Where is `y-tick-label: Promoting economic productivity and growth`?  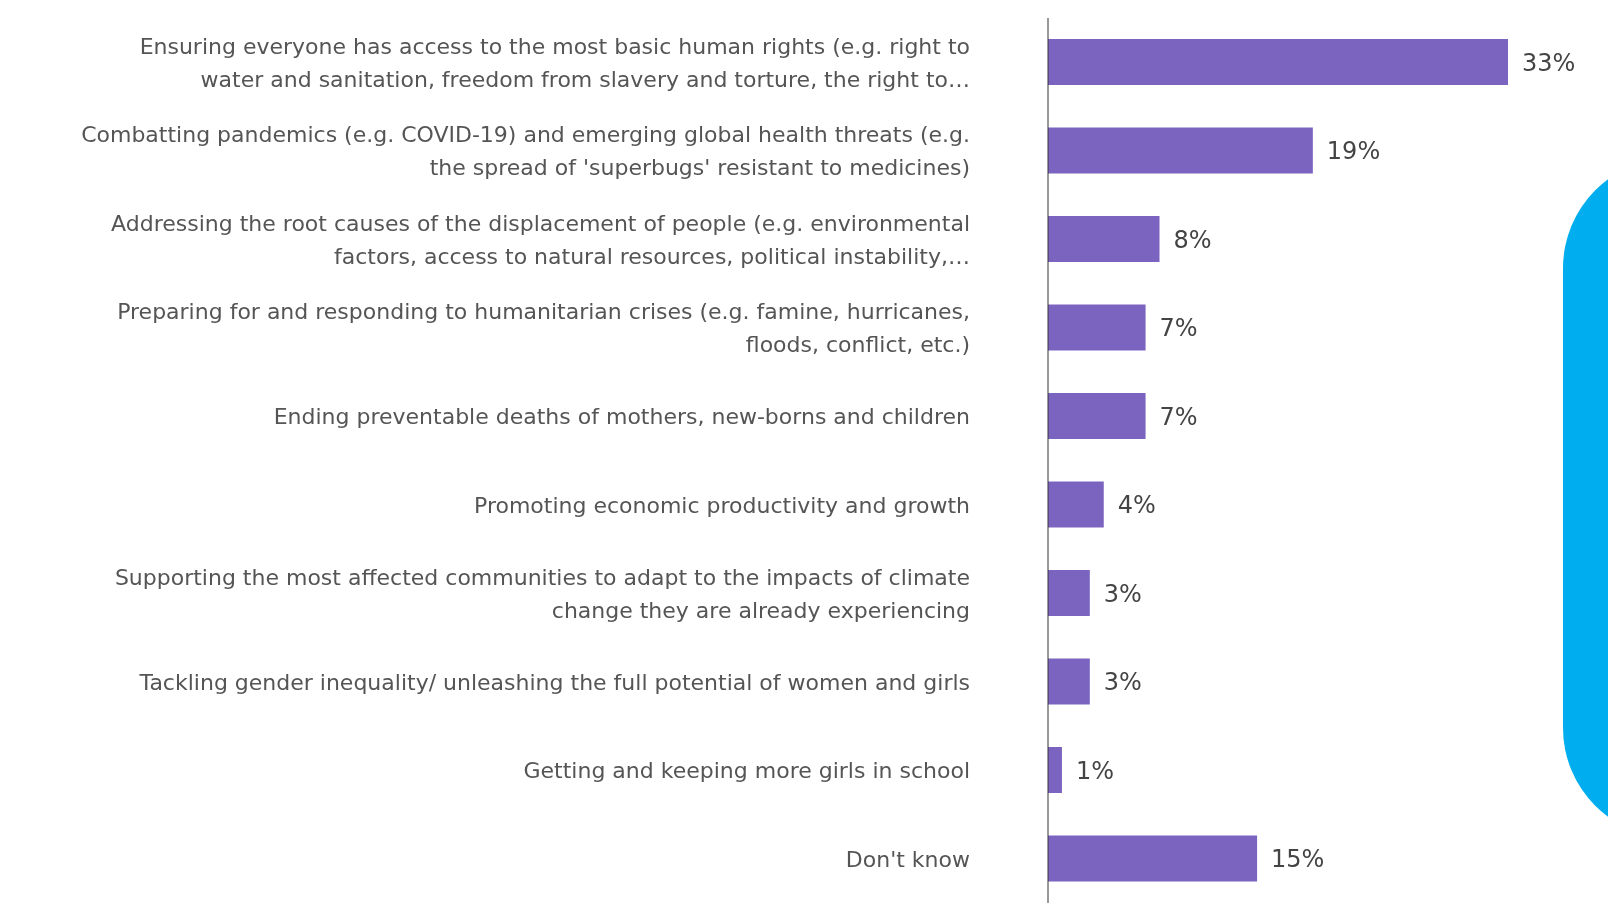
y-tick-label: Promoting economic productivity and growth is located at coordinates (722, 505).